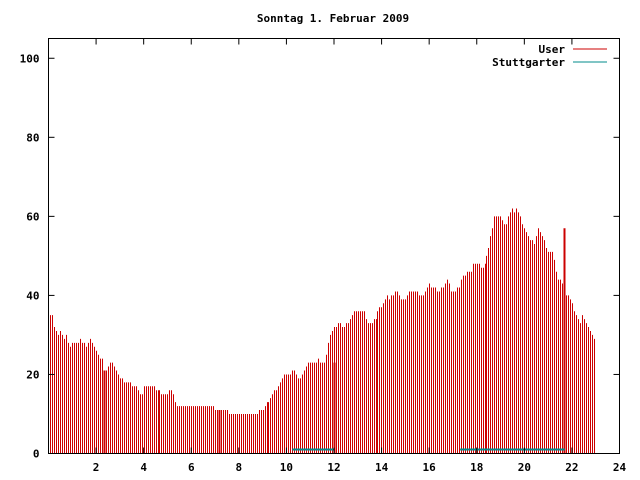 The image size is (640, 480). I want to click on x-tick-label: 4, so click(143, 467).